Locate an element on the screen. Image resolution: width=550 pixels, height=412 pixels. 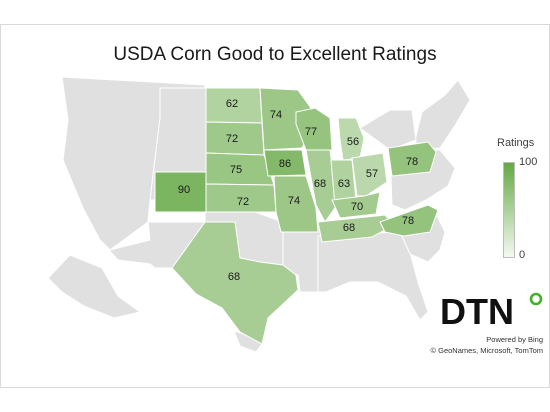
rating-label-nebraska: 75 is located at coordinates (236, 170).